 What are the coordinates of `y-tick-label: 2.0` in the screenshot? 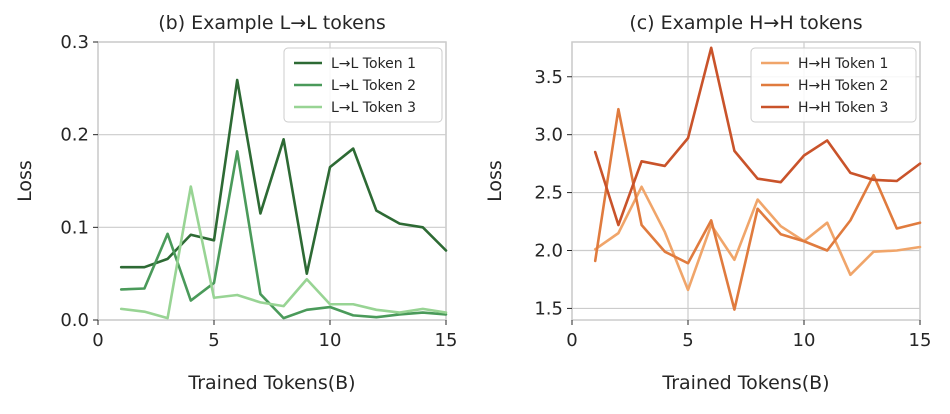 It's located at (548, 251).